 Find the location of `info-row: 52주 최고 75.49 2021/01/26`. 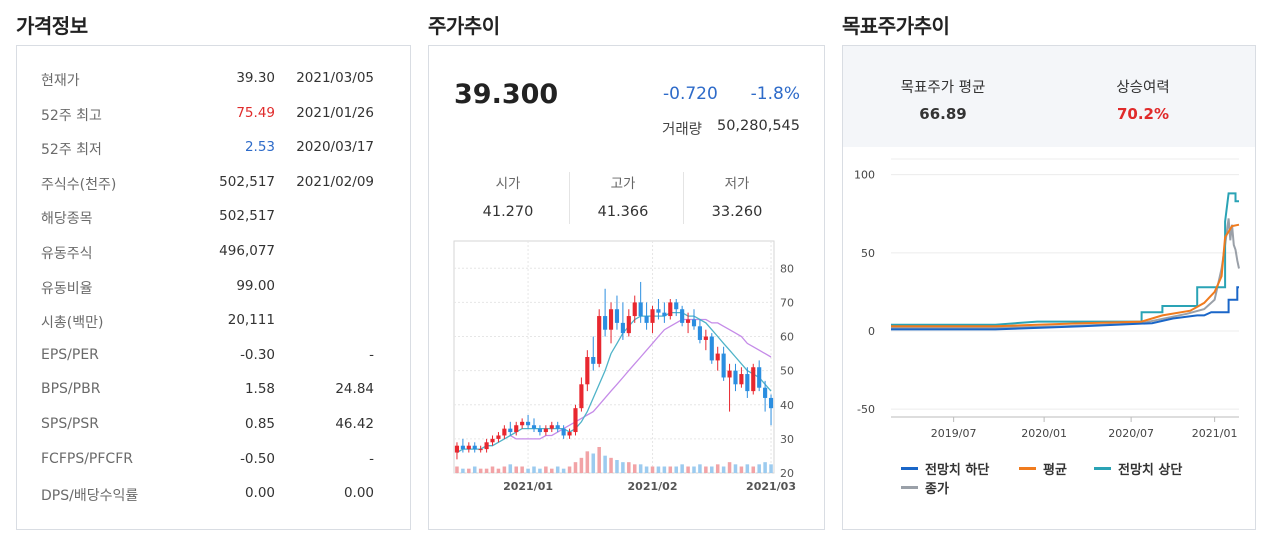

info-row: 52주 최고 75.49 2021/01/26 is located at coordinates (213, 115).